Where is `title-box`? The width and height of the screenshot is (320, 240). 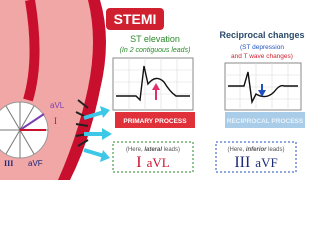 title-box is located at coordinates (135, 19).